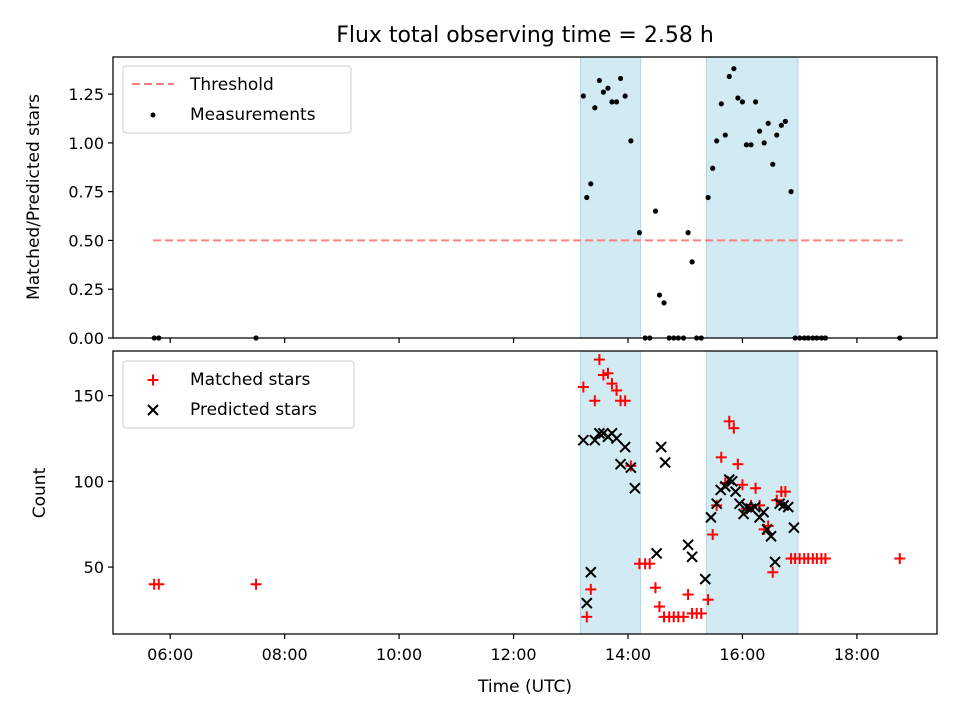 This screenshot has width=960, height=720. I want to click on top-ylabel: Matched/Predicted stars, so click(34, 197).